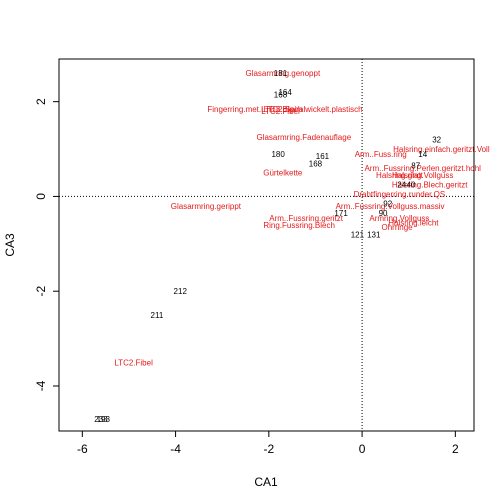  What do you see at coordinates (41, 291) in the screenshot?
I see `y-tick-label: -2` at bounding box center [41, 291].